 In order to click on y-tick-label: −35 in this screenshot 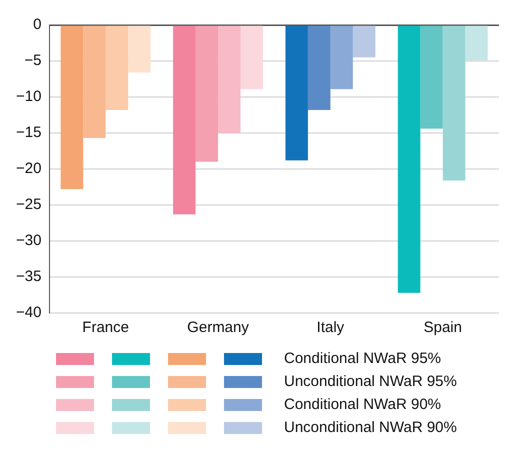, I will do `click(29, 277)`.